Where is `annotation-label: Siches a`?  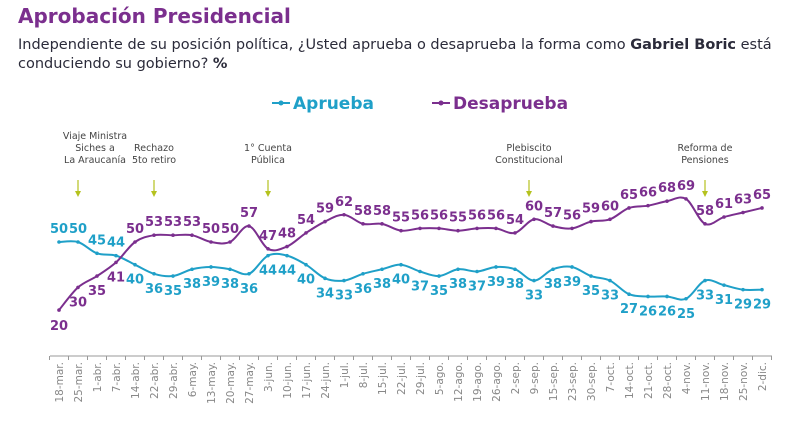
annotation-label: Siches a is located at coordinates (95, 148).